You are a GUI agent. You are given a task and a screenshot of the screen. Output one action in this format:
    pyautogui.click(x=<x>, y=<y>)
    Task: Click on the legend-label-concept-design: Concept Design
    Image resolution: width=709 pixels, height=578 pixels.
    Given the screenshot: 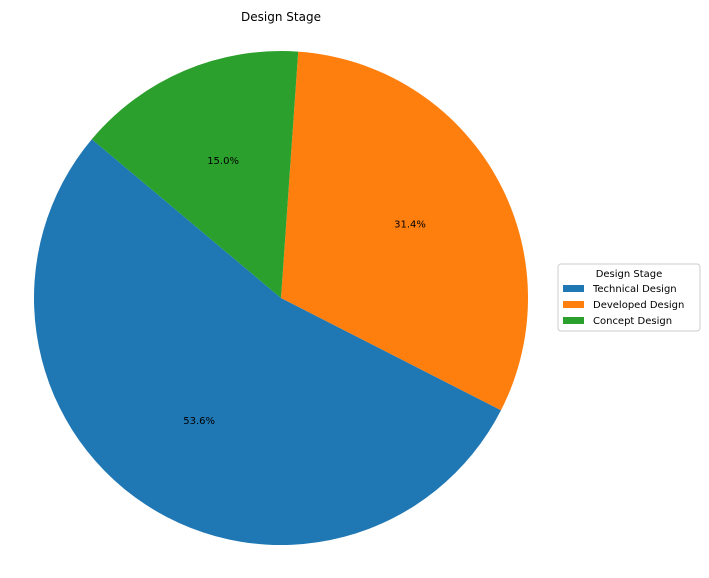 What is the action you would take?
    pyautogui.click(x=632, y=321)
    